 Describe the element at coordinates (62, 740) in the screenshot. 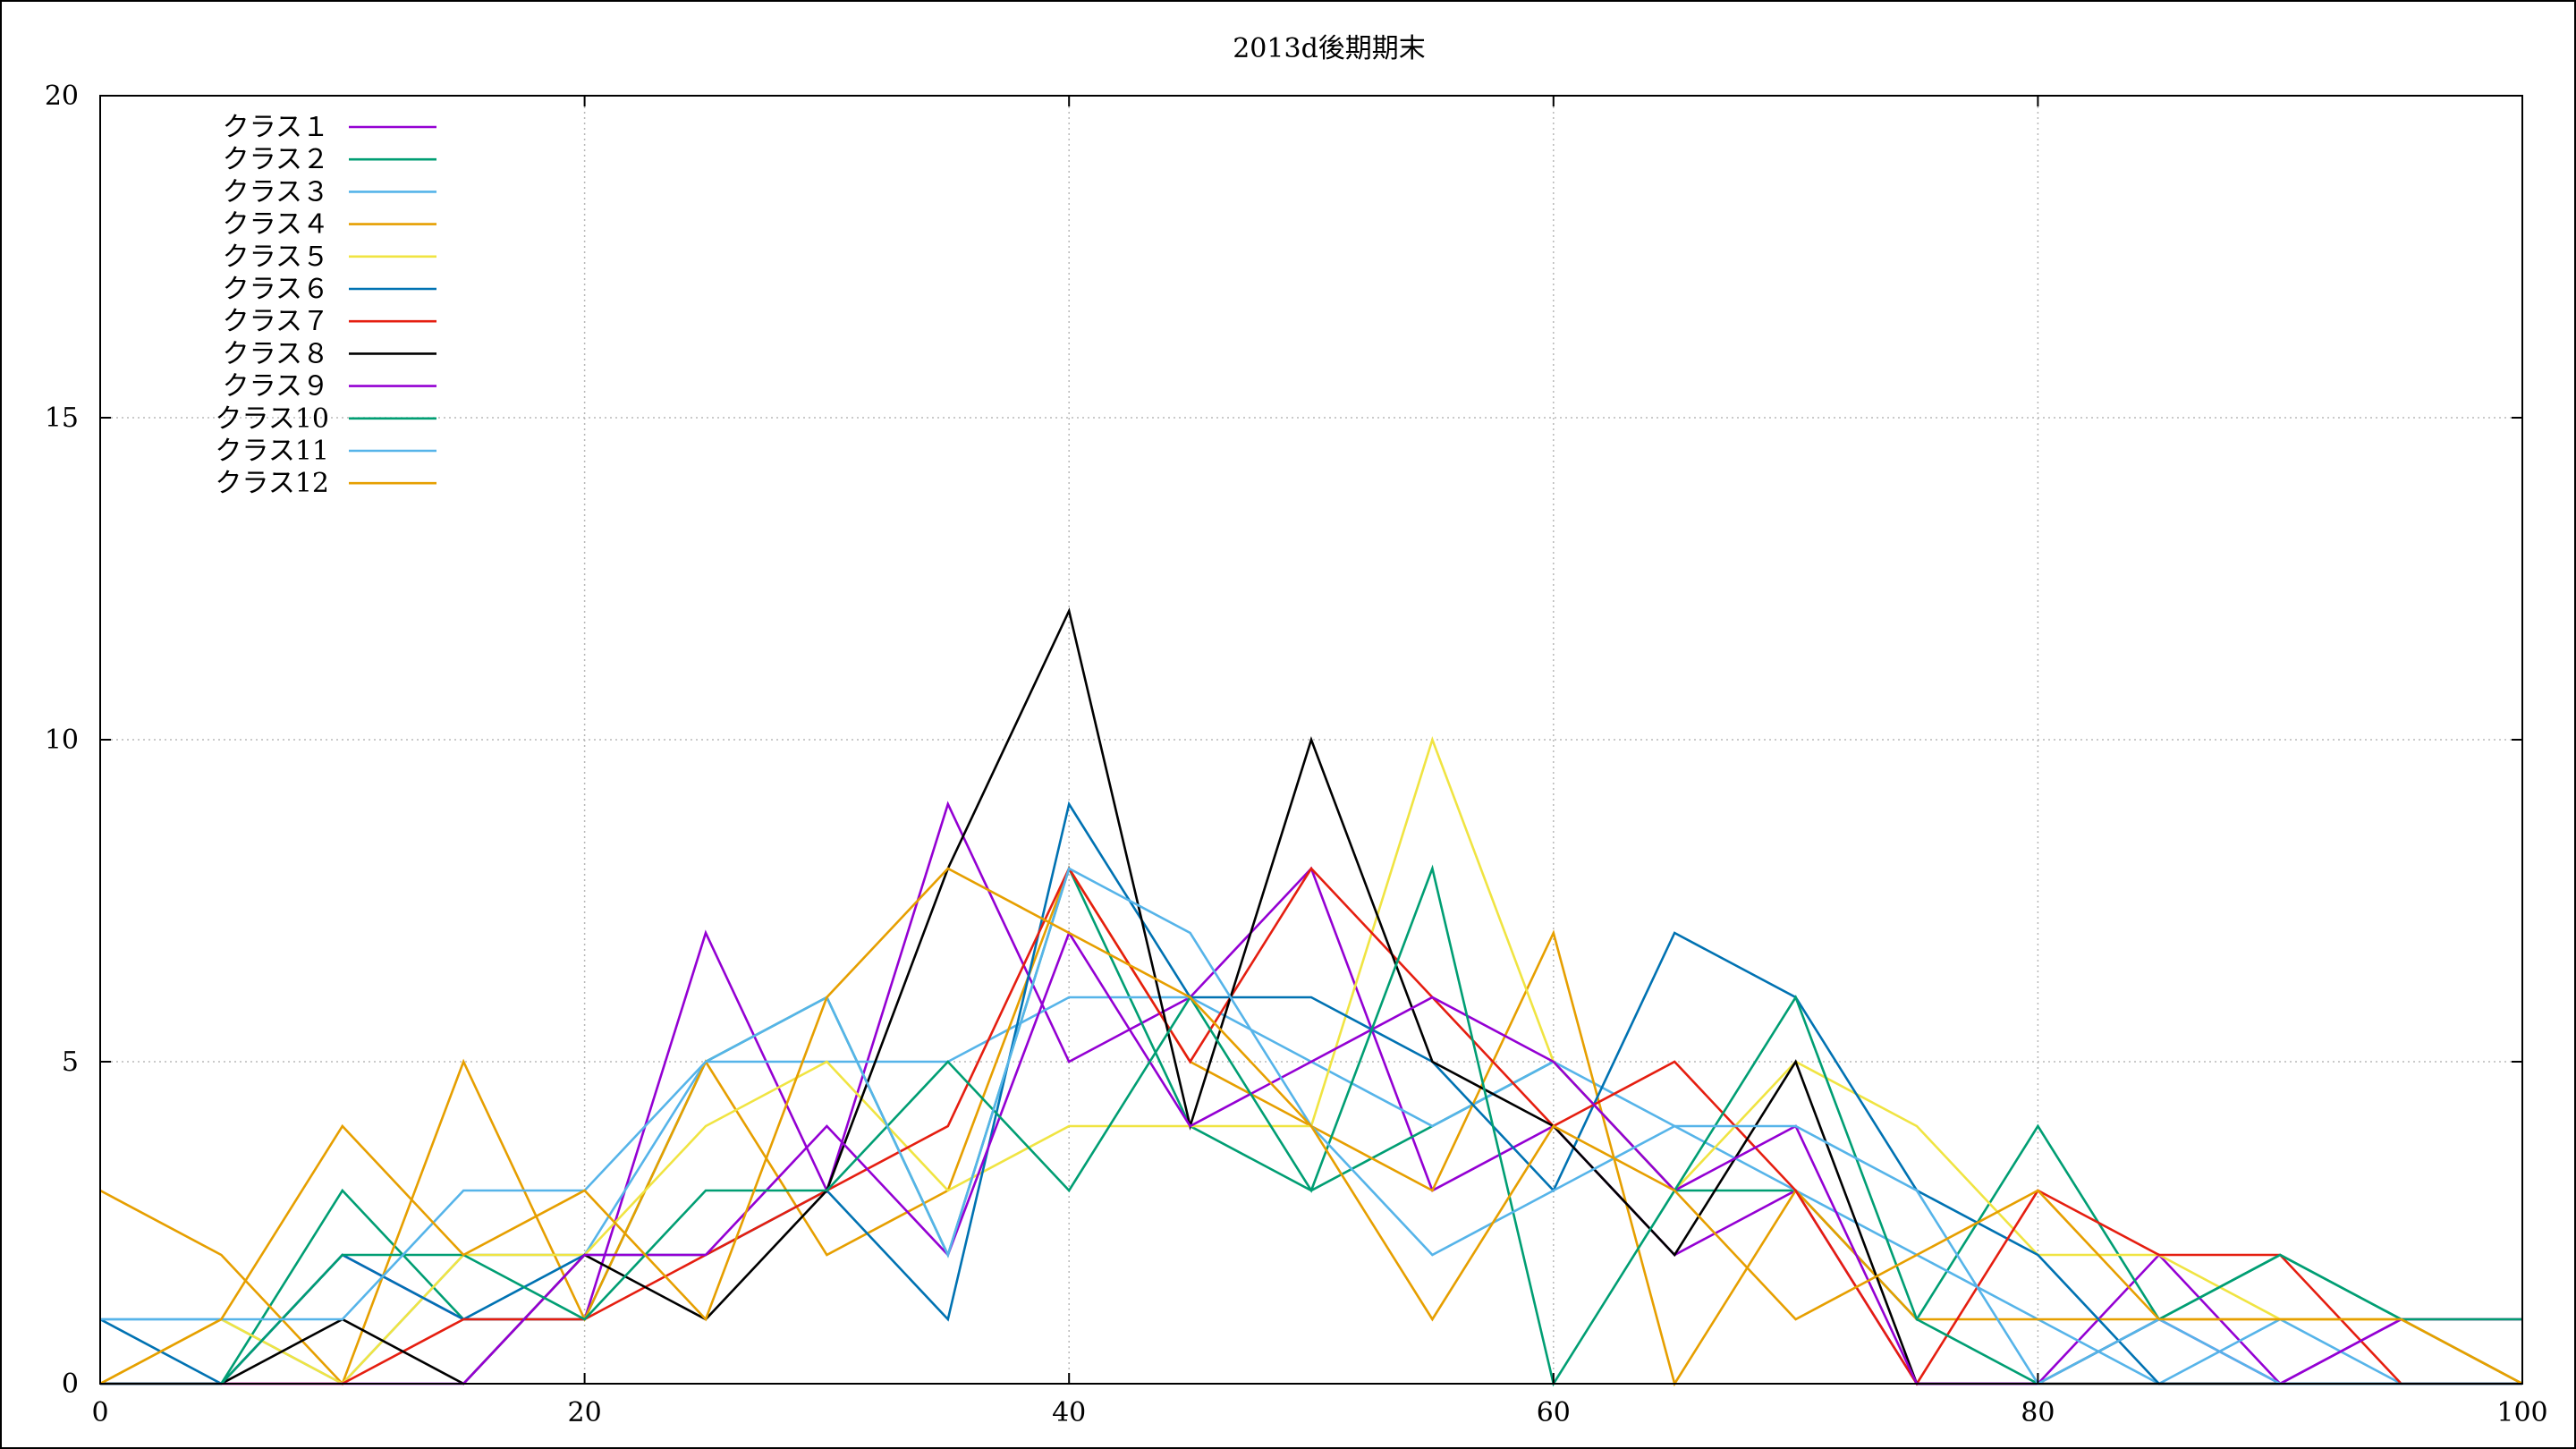

I see `y-tick-label: 10` at that location.